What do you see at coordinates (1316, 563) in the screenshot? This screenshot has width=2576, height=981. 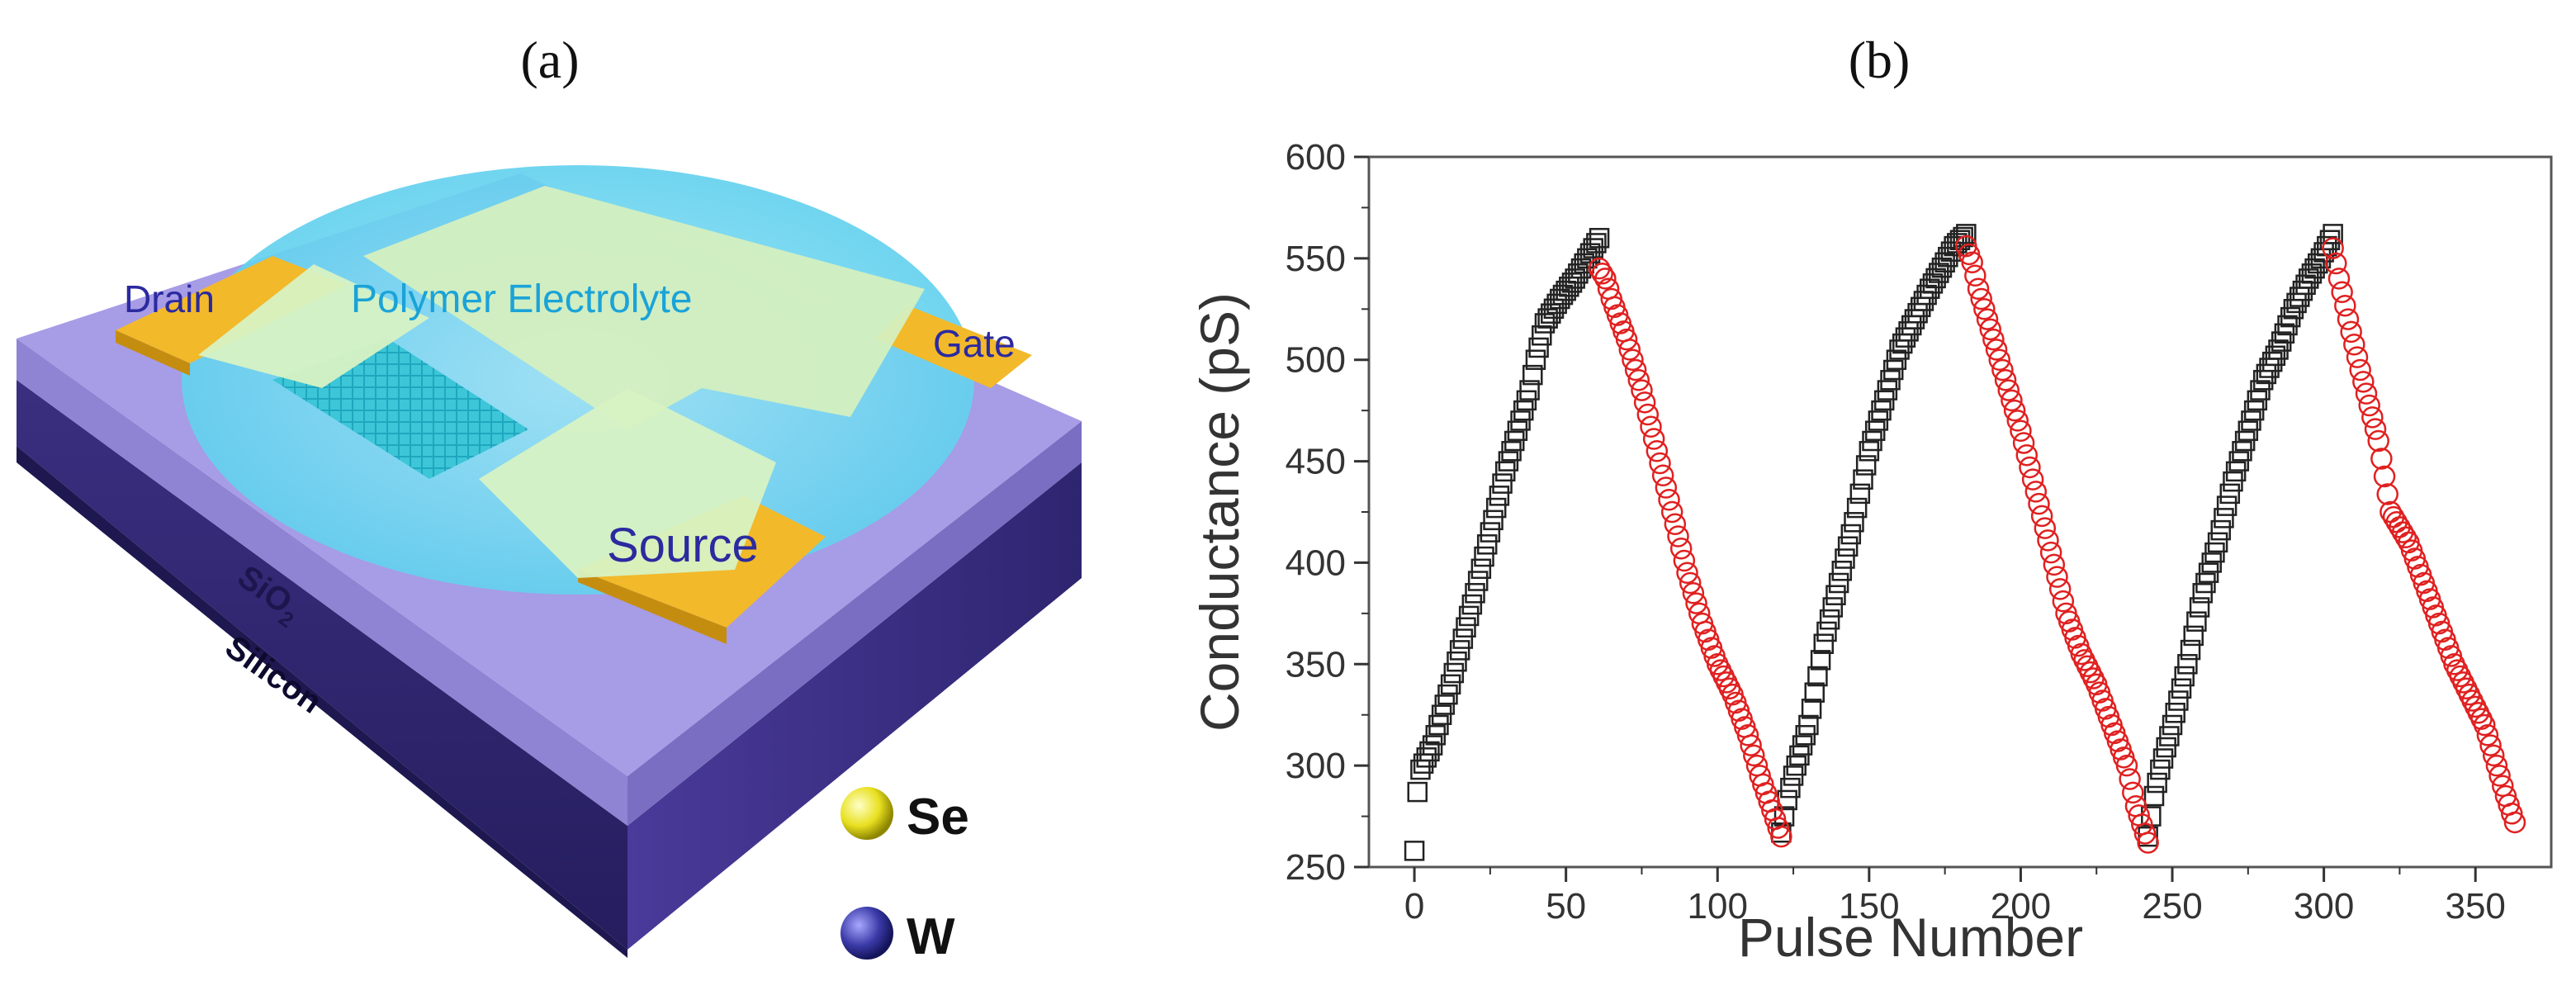 I see `y-tick-label: 400` at bounding box center [1316, 563].